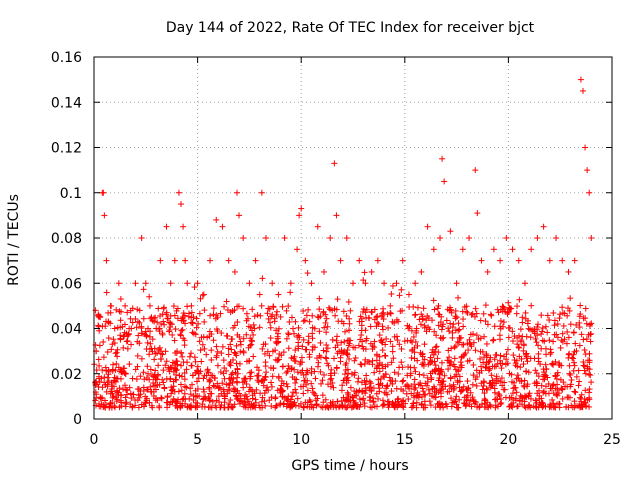 The width and height of the screenshot is (640, 480). What do you see at coordinates (405, 440) in the screenshot?
I see `x-tick-label: 15` at bounding box center [405, 440].